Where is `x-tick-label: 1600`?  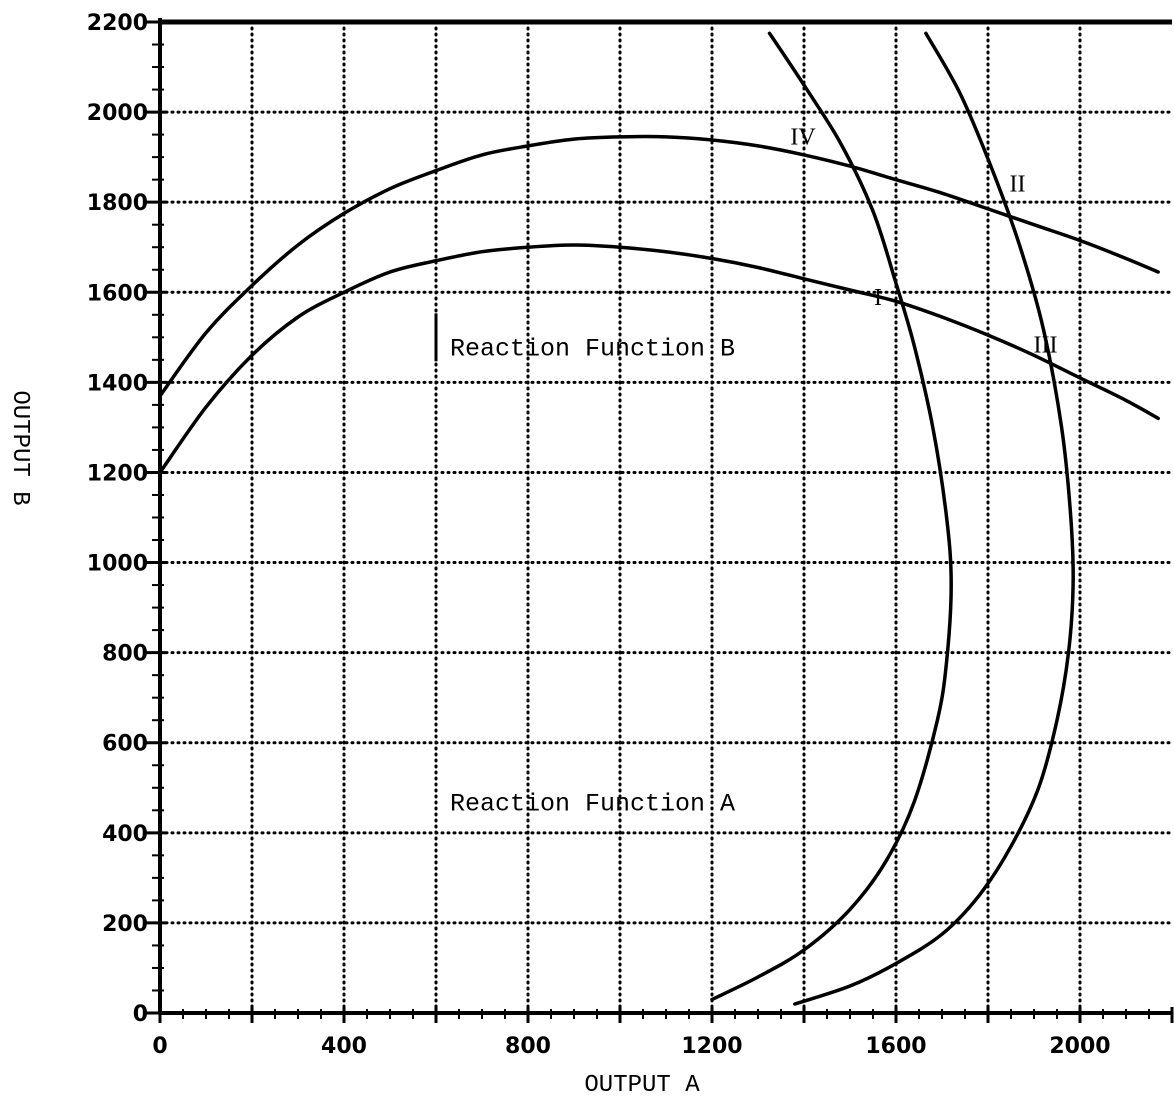
x-tick-label: 1600 is located at coordinates (895, 1046).